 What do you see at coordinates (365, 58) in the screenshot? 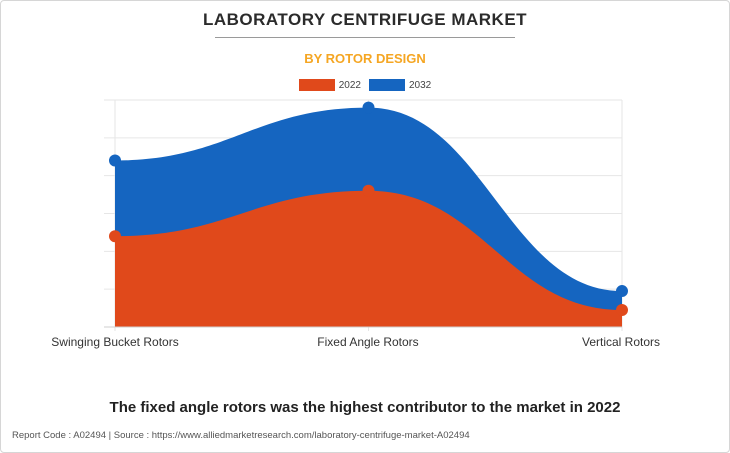
I see `chart-subtitle: BY ROTOR DESIGN` at bounding box center [365, 58].